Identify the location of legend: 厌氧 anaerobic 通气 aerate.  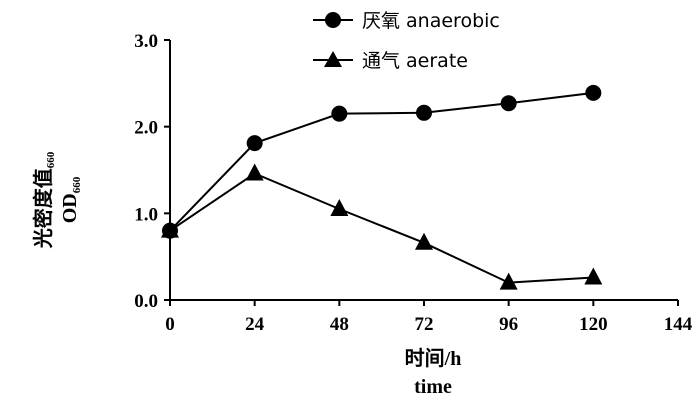
(406, 41).